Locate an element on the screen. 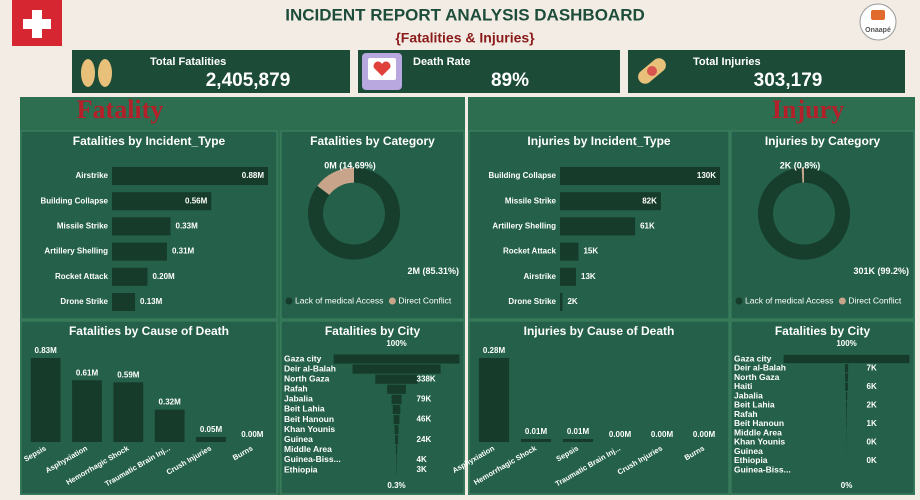  value-label: 2M (85.31%) is located at coordinates (433, 271).